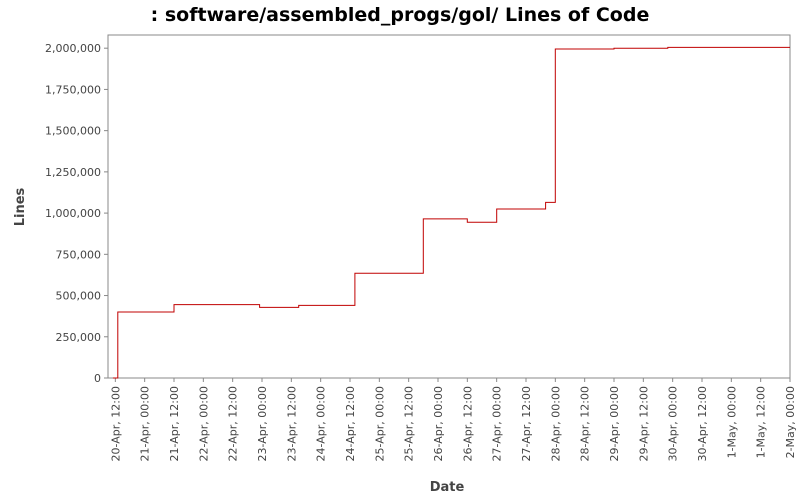  What do you see at coordinates (614, 423) in the screenshot?
I see `x-tick-label: 29-Apr, 00:00` at bounding box center [614, 423].